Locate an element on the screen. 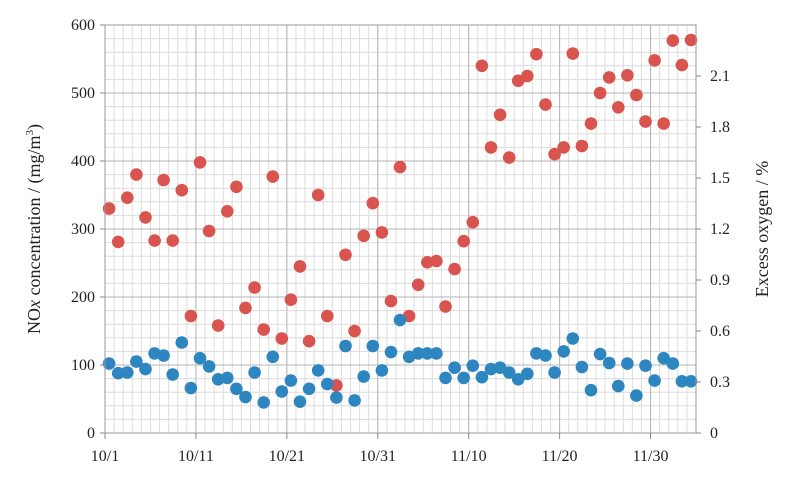 Image resolution: width=787 pixels, height=487 pixels. y-left-tick-label: 400 is located at coordinates (83, 161).